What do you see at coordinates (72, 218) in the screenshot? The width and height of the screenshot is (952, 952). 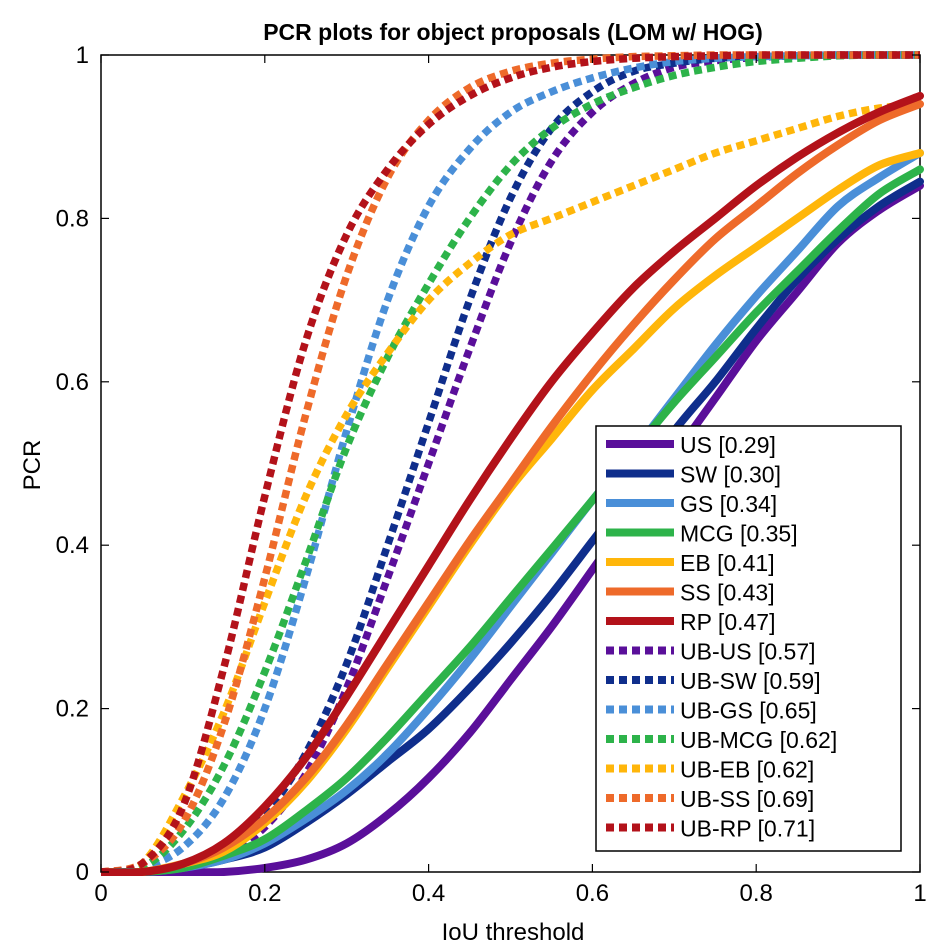 I see `y-tick-label: 0.8` at bounding box center [72, 218].